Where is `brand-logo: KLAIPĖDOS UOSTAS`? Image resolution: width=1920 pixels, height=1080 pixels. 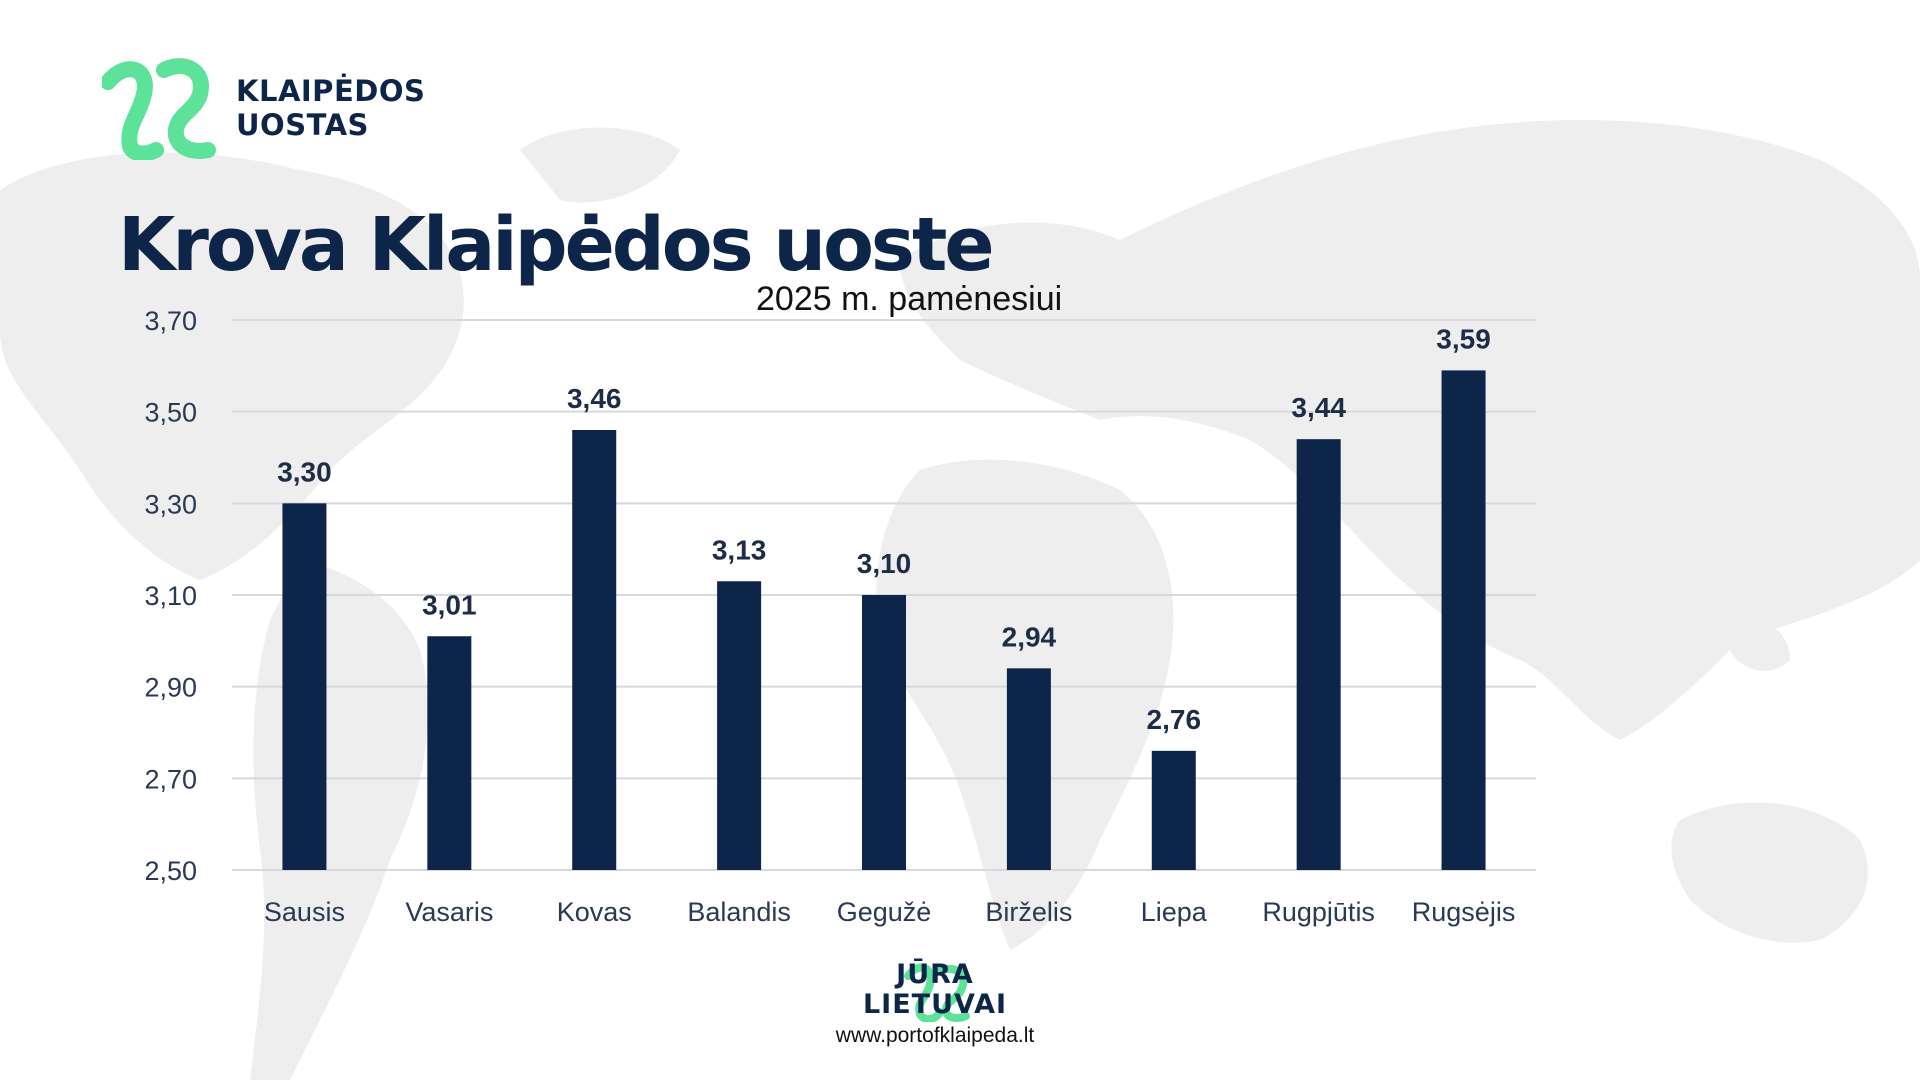
brand-logo: KLAIPĖDOS UOSTAS is located at coordinates (263, 108).